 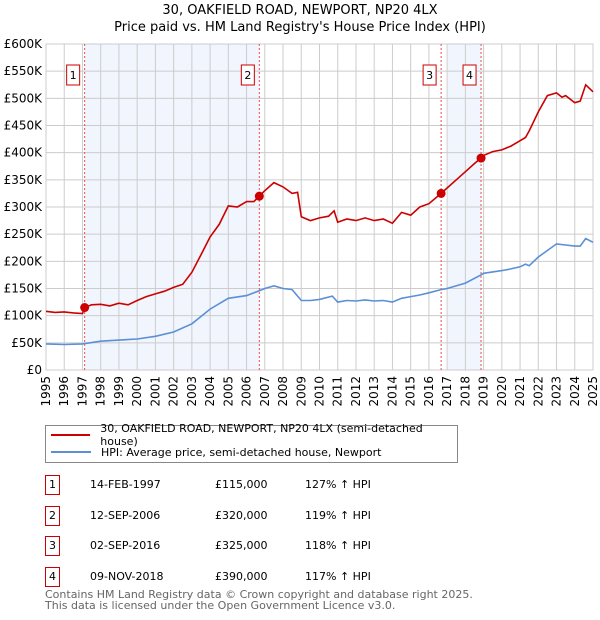 I want to click on sale-price: £390,000, so click(x=241, y=576).